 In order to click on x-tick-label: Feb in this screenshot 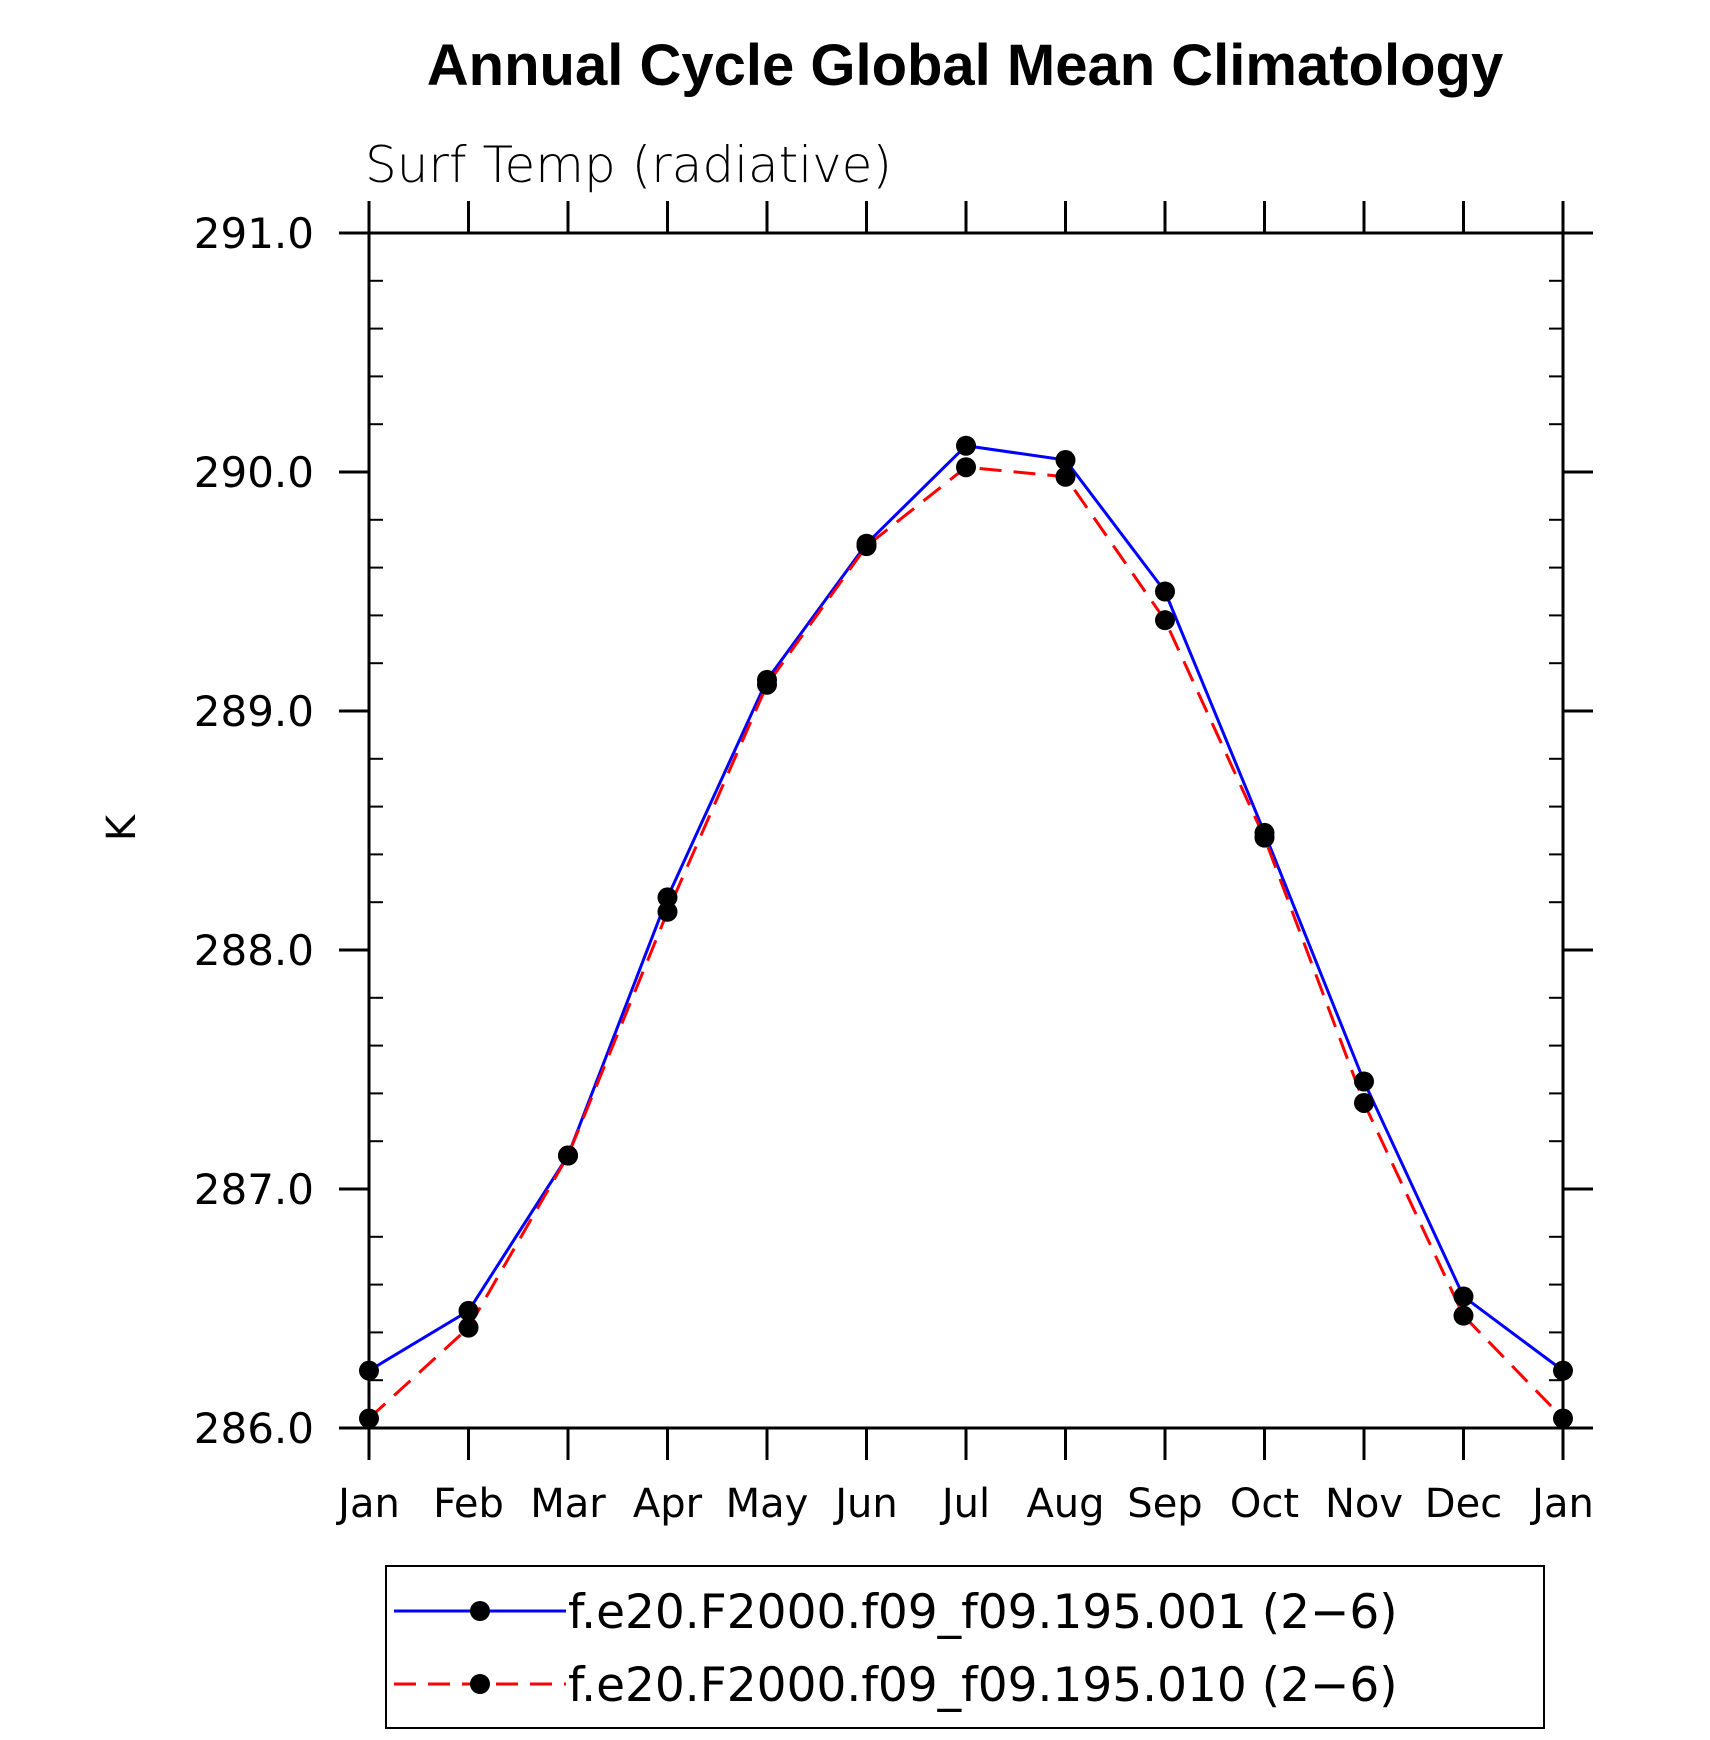, I will do `click(468, 1504)`.